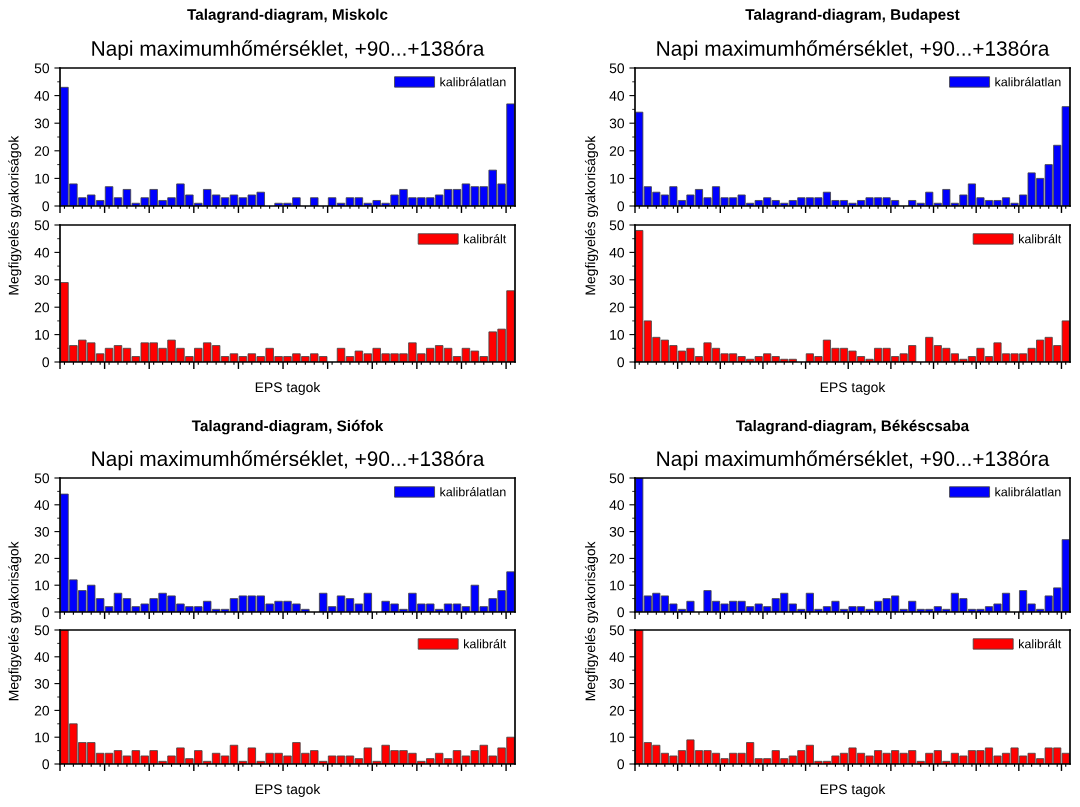  What do you see at coordinates (852, 15) in the screenshot?
I see `chart-title: Talagrand-diagram, Budapest` at bounding box center [852, 15].